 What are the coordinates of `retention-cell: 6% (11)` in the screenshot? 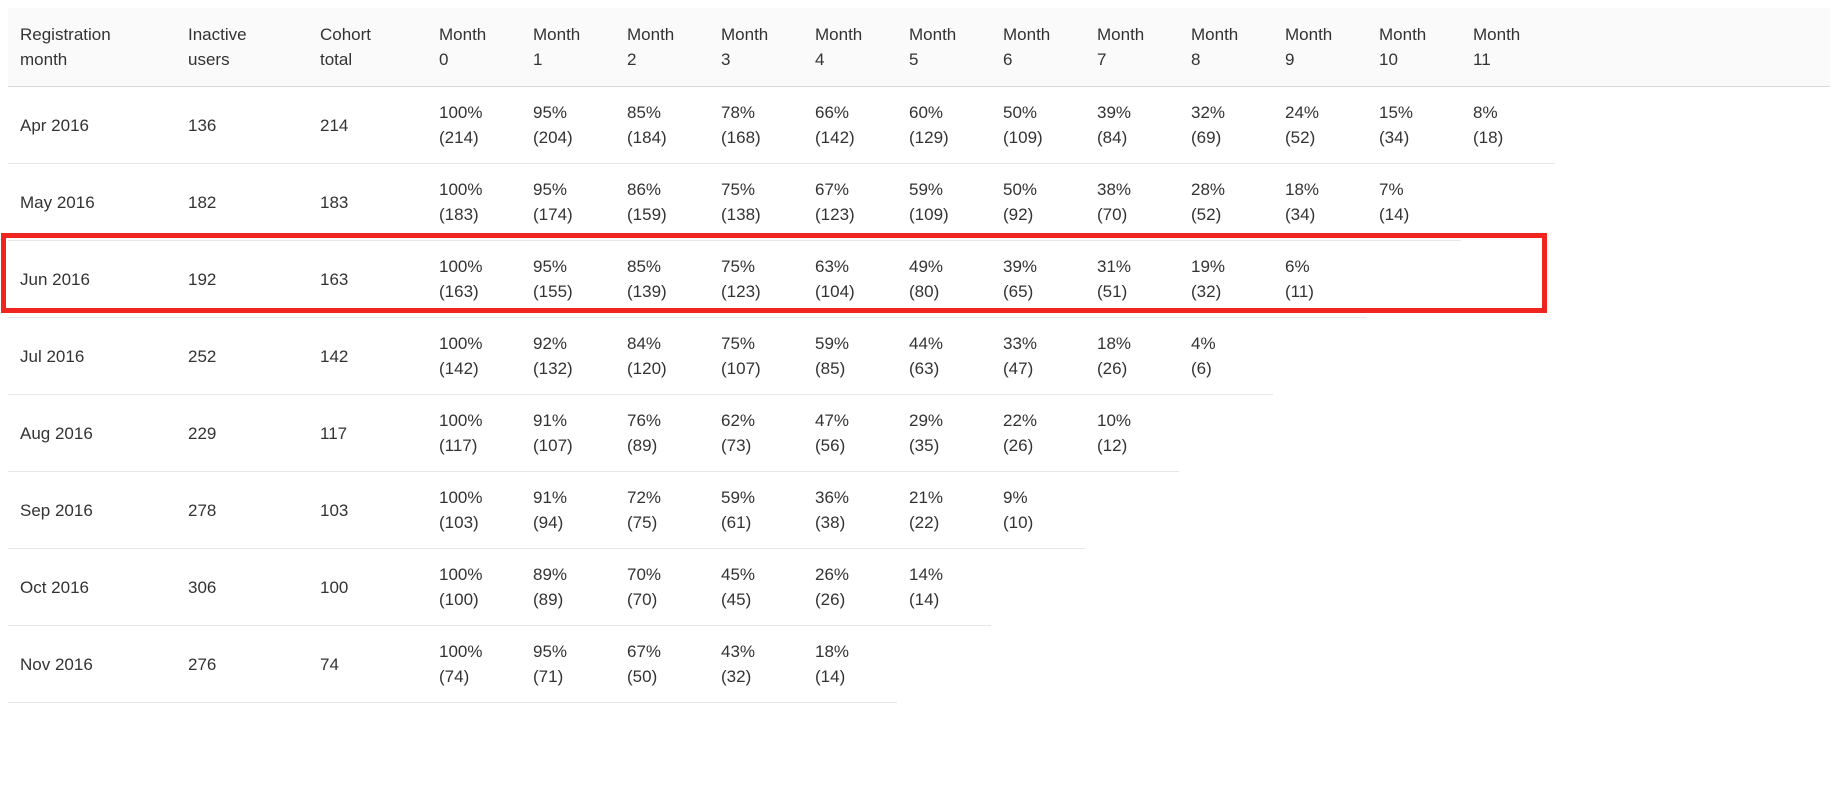 It's located at (1320, 279).